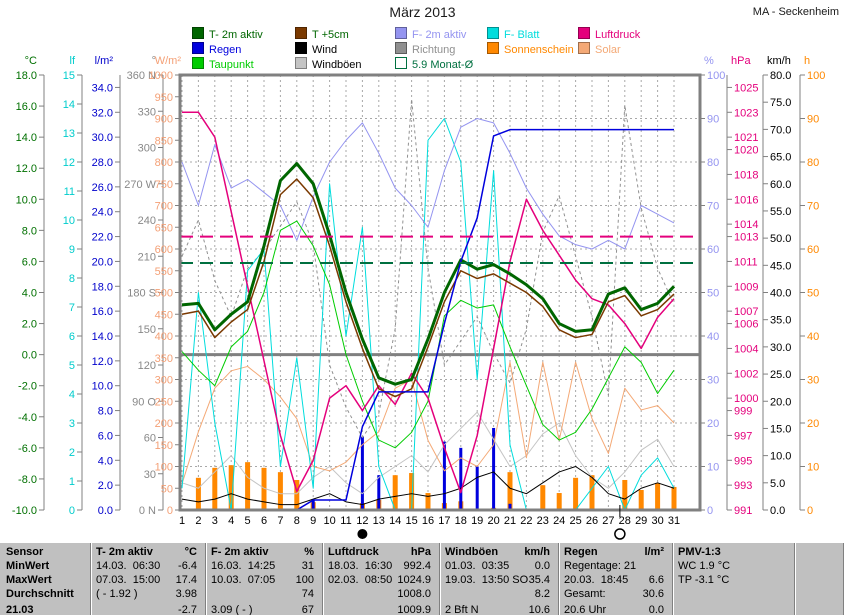 This screenshot has height=615, width=845. What do you see at coordinates (434, 64) in the screenshot?
I see `legend-item-5-9-monat: 5.9 Monat-Ø` at bounding box center [434, 64].